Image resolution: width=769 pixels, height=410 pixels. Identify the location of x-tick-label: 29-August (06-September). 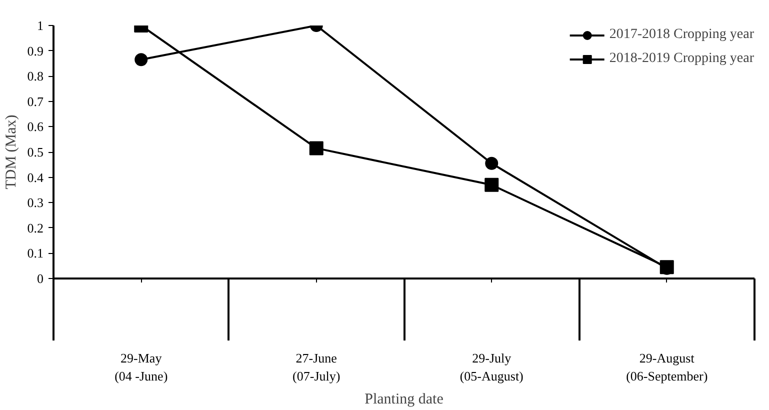
(667, 367).